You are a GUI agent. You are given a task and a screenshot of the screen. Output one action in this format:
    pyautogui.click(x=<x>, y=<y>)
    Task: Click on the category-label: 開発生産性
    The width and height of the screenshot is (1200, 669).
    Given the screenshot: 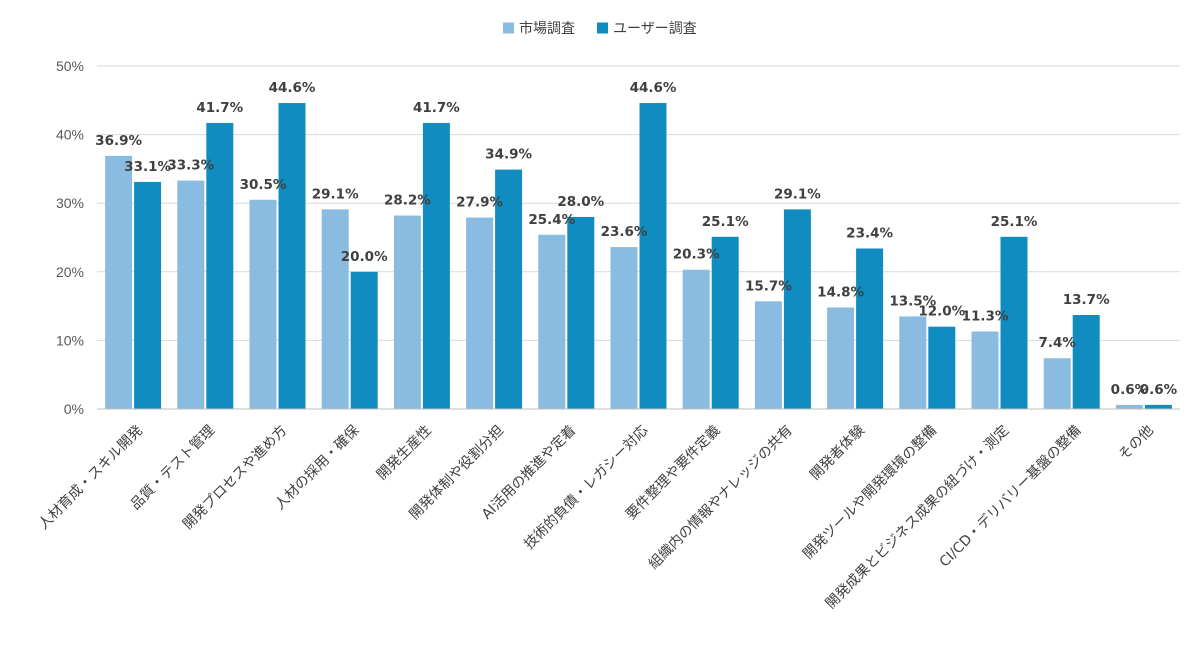 What is the action you would take?
    pyautogui.click(x=404, y=453)
    